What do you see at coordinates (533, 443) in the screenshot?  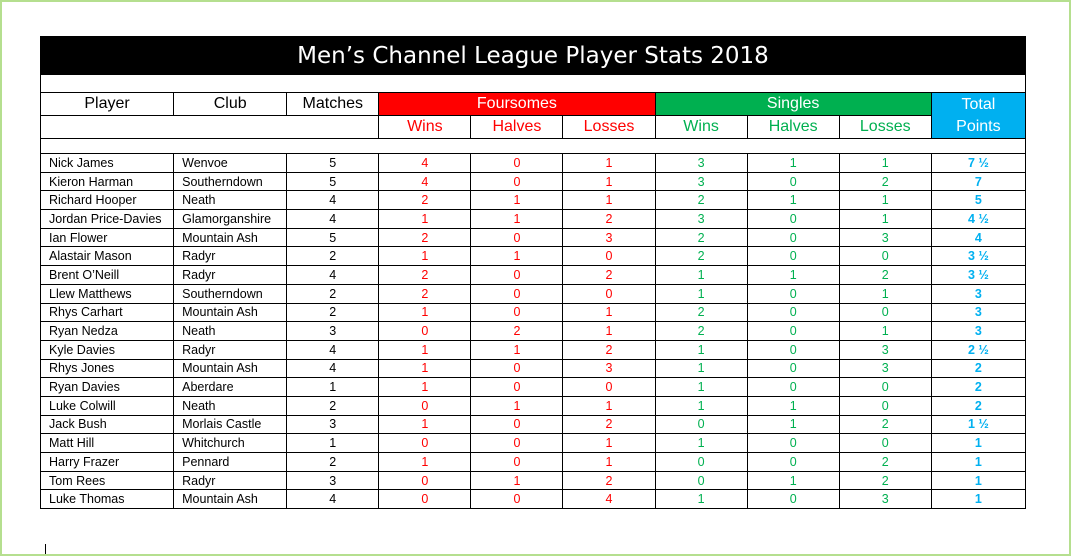 I see `table-row: Matt Hill Whitchurch 1 0 0 1 1 0 0 1` at bounding box center [533, 443].